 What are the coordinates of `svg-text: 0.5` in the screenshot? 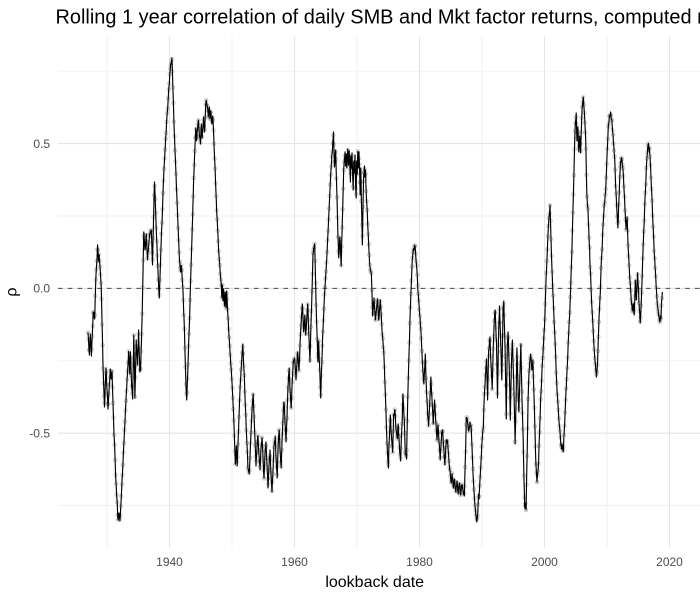 It's located at (41, 144).